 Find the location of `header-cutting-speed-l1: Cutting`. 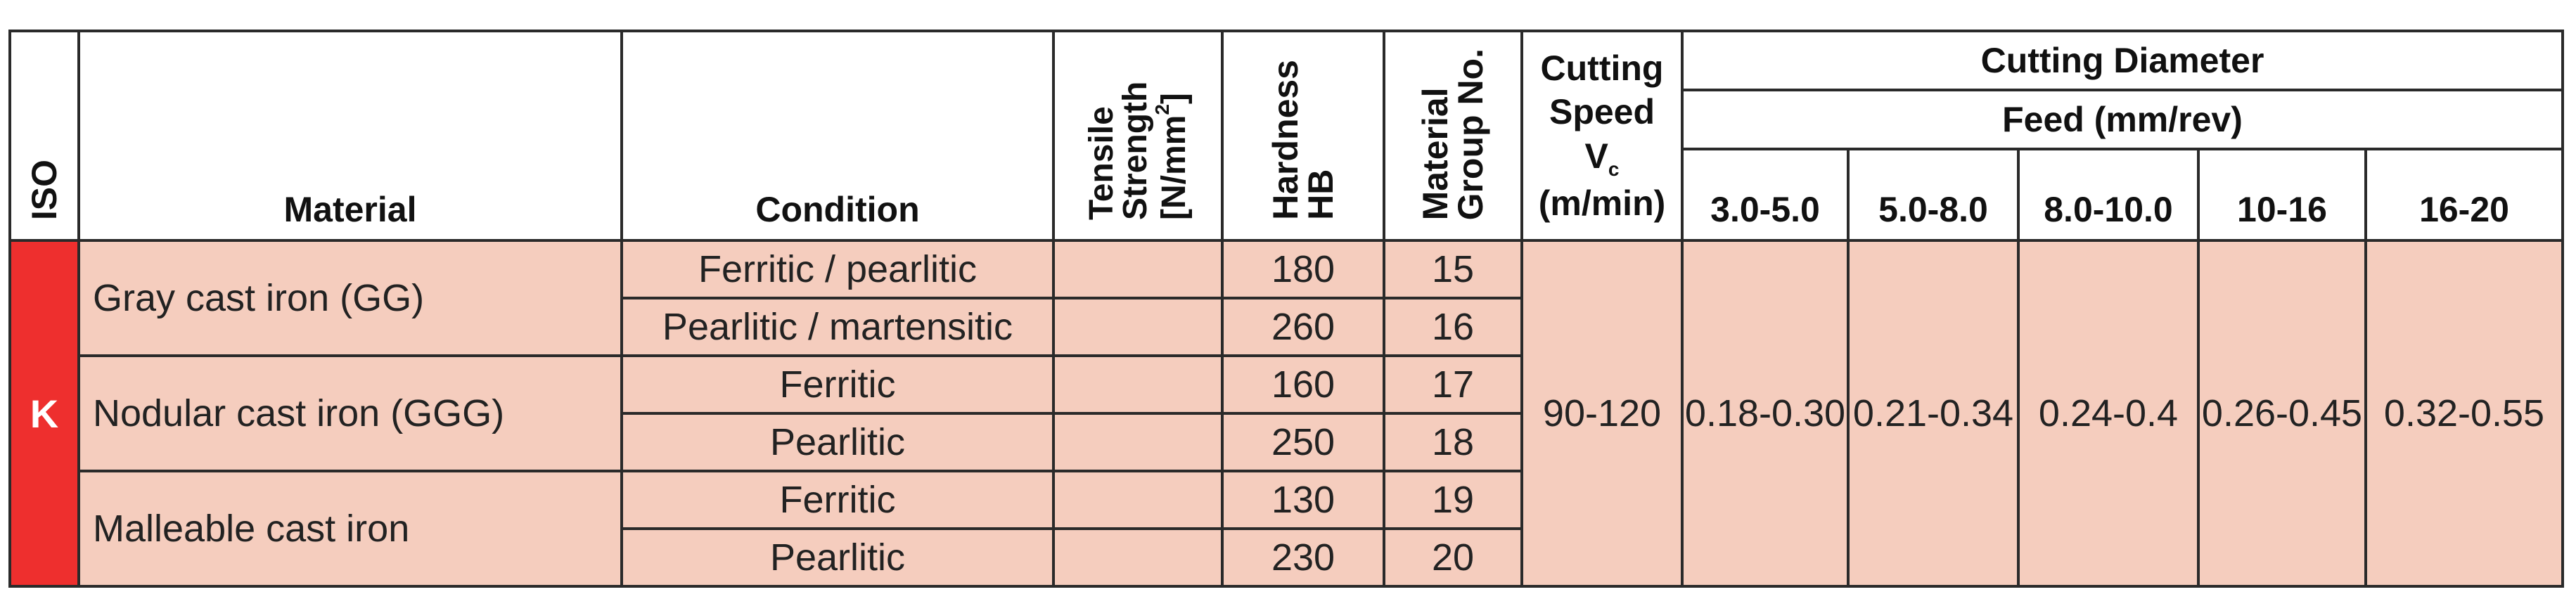

header-cutting-speed-l1: Cutting is located at coordinates (1602, 68).